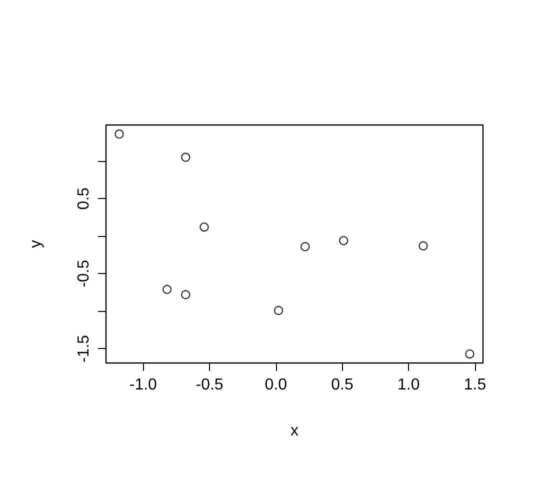 Image resolution: width=545 pixels, height=499 pixels. What do you see at coordinates (84, 348) in the screenshot?
I see `y-tick-label: -1.5` at bounding box center [84, 348].